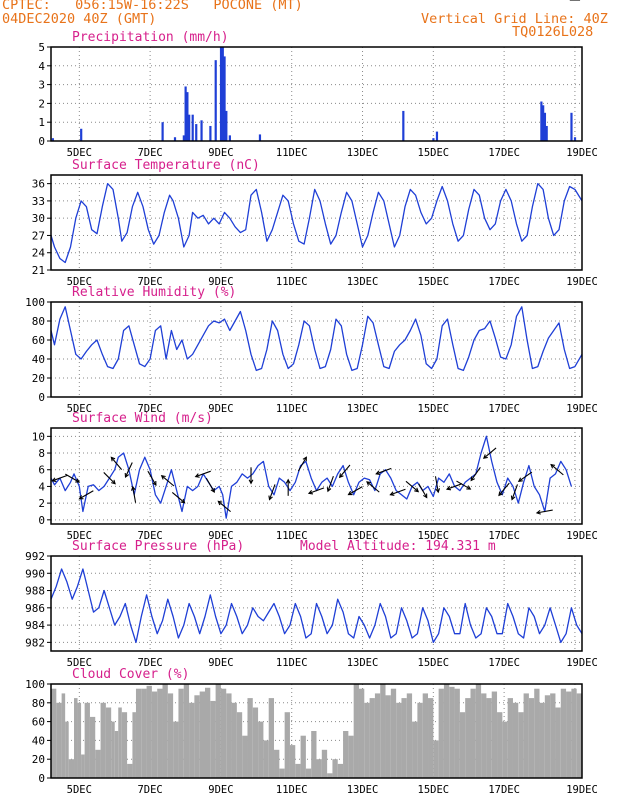 This screenshot has width=618, height=800. I want to click on pres-series-line, so click(316, 606).